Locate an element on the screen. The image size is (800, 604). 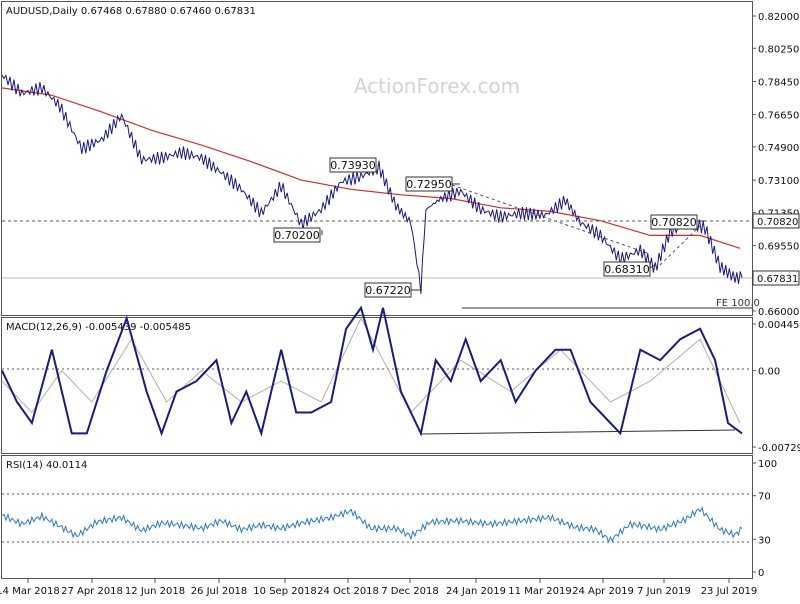
x-tick-label: 24 Apr 2019 is located at coordinates (603, 591).